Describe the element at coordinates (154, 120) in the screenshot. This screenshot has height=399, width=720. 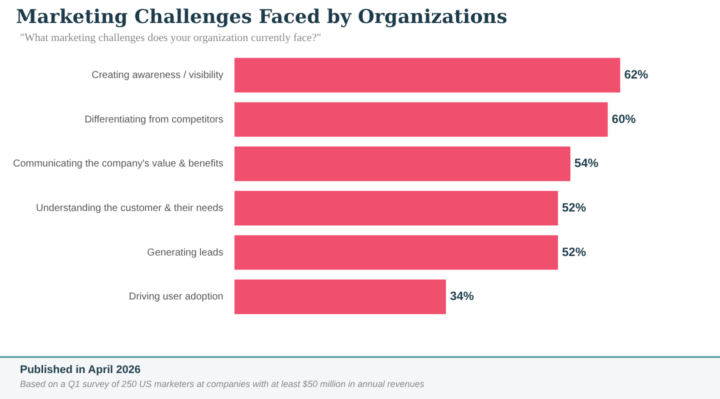
I see `y-tick-label: Differentiating from competitors` at that location.